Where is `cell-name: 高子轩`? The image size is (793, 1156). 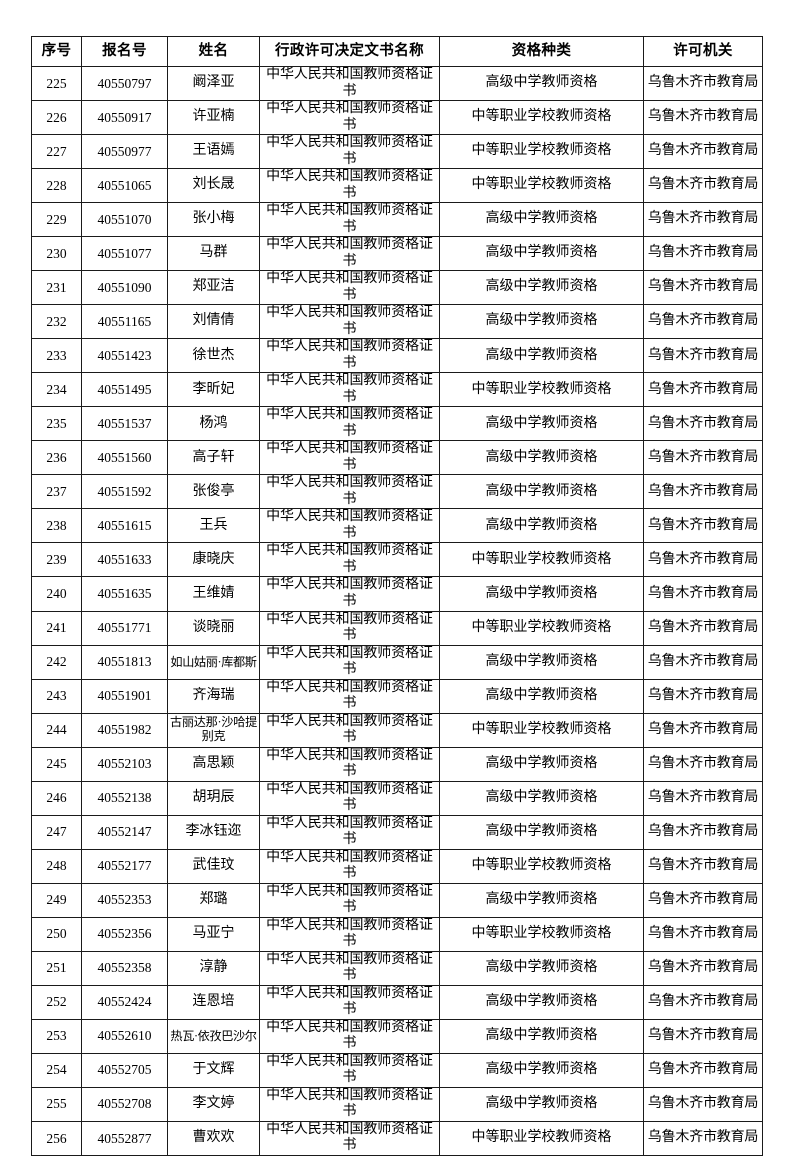 cell-name: 高子轩 is located at coordinates (213, 458).